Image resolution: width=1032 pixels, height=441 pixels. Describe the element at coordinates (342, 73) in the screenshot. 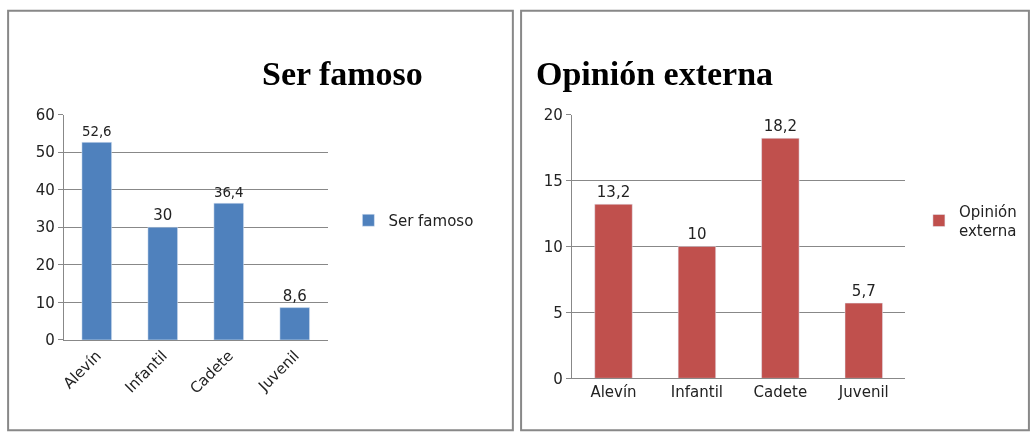

I see `chart-title: Ser famoso` at that location.